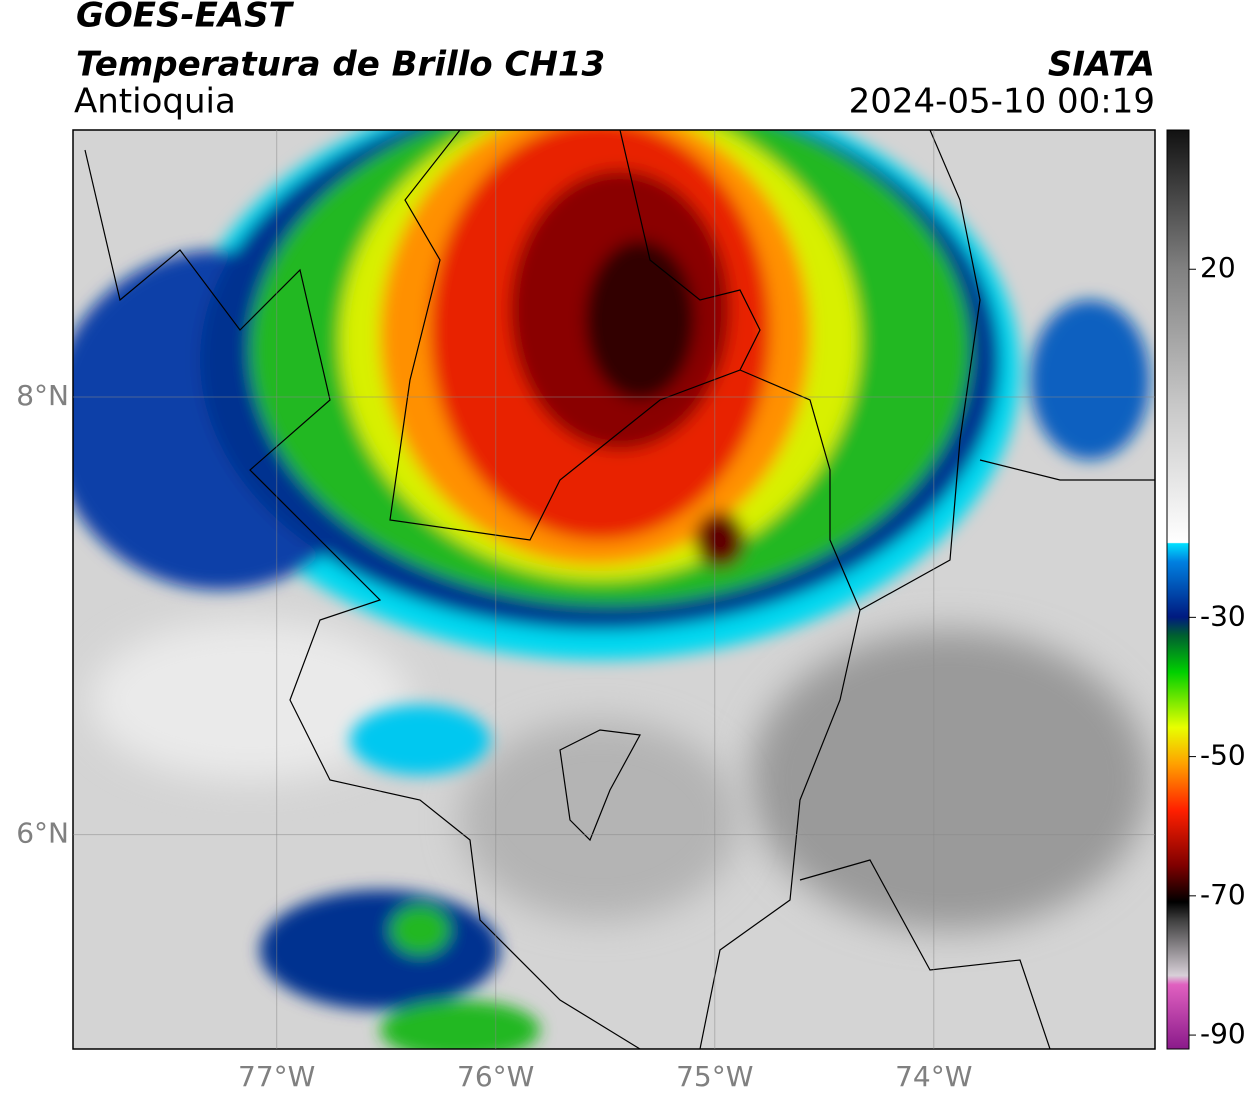 This screenshot has width=1252, height=1103. Describe the element at coordinates (42, 833) in the screenshot. I see `y-tick-label: 6°N` at that location.